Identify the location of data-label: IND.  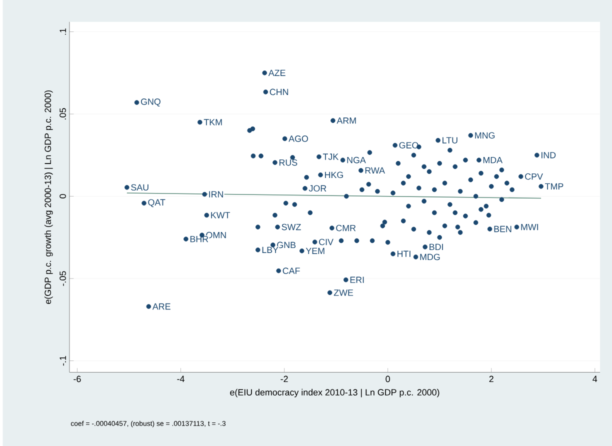
(549, 155).